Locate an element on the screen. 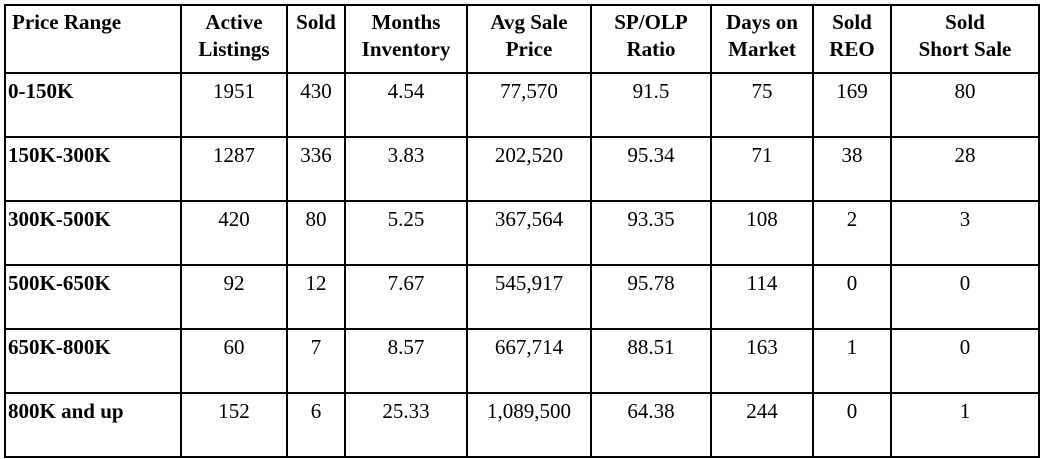 This screenshot has width=1041, height=459. cell-active-listings: 60 is located at coordinates (234, 361).